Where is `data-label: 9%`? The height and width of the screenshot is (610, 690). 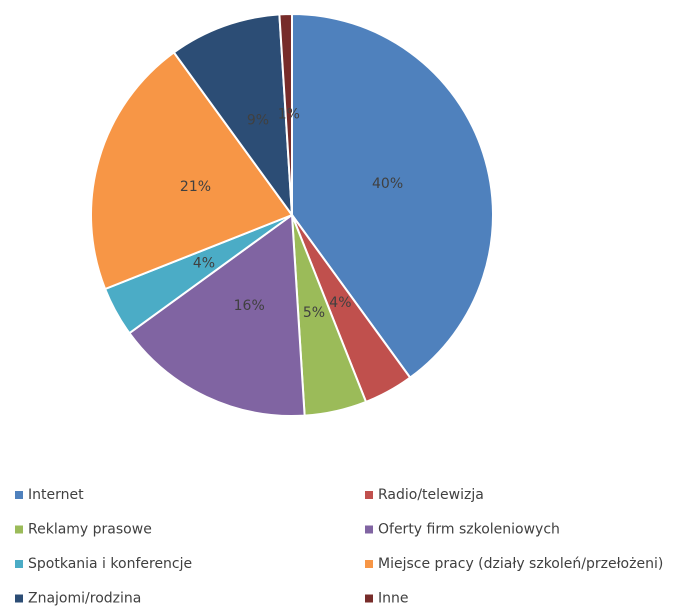 data-label: 9% is located at coordinates (258, 120).